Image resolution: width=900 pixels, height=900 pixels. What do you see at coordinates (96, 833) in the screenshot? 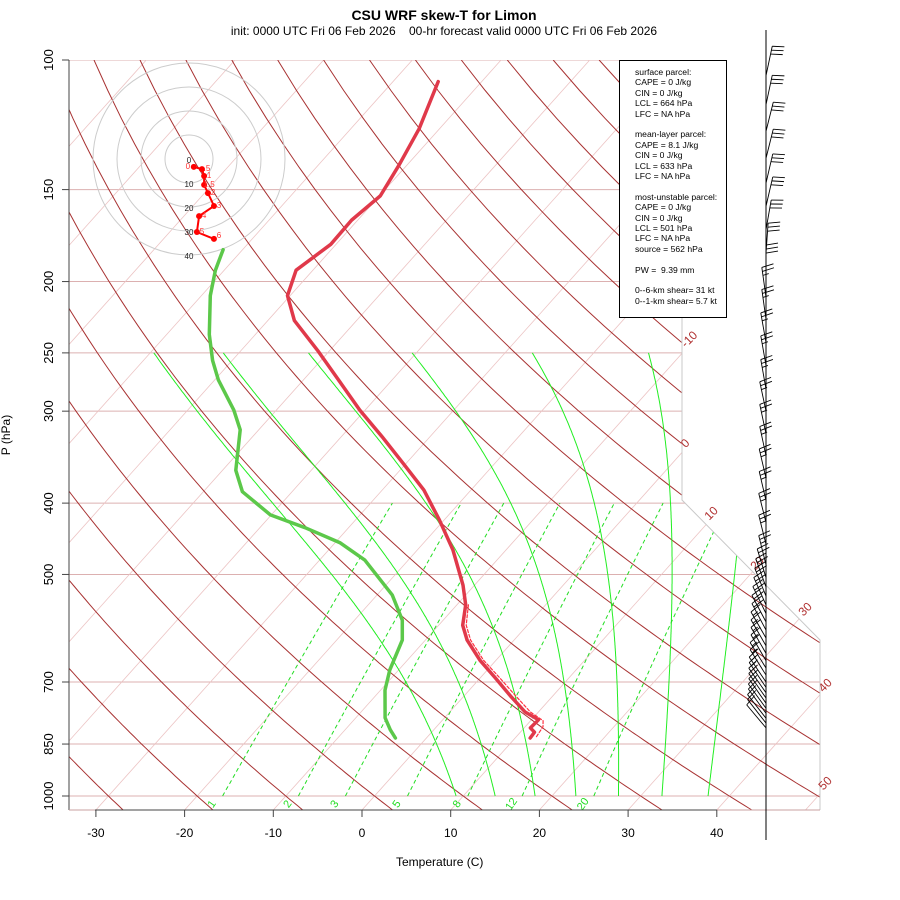
I see `x-tick-label: -30` at bounding box center [96, 833].